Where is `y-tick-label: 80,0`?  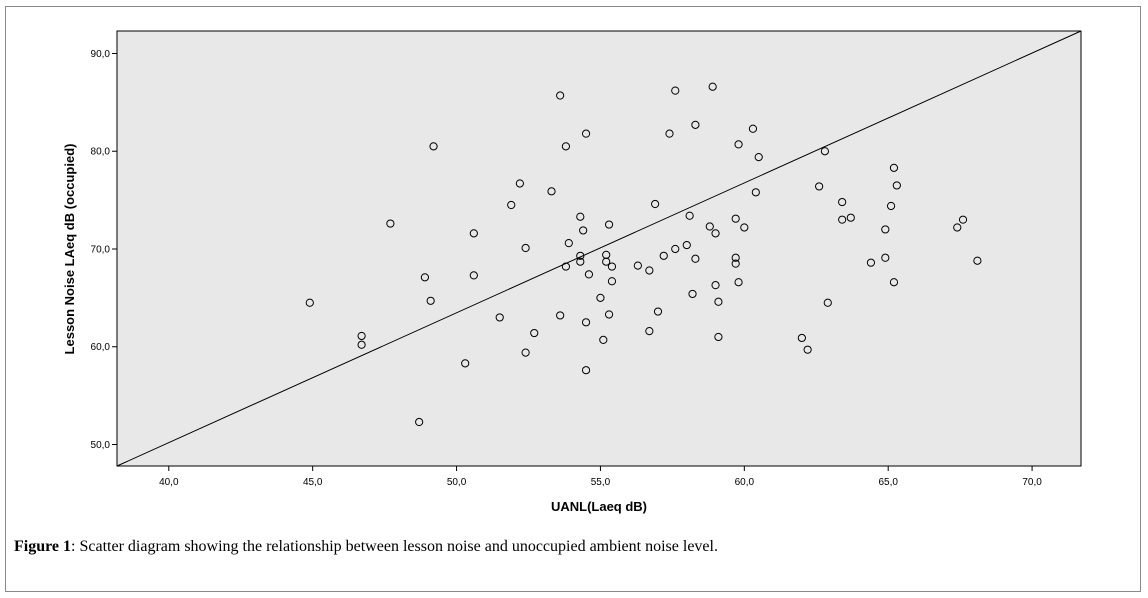
y-tick-label: 80,0 is located at coordinates (101, 152).